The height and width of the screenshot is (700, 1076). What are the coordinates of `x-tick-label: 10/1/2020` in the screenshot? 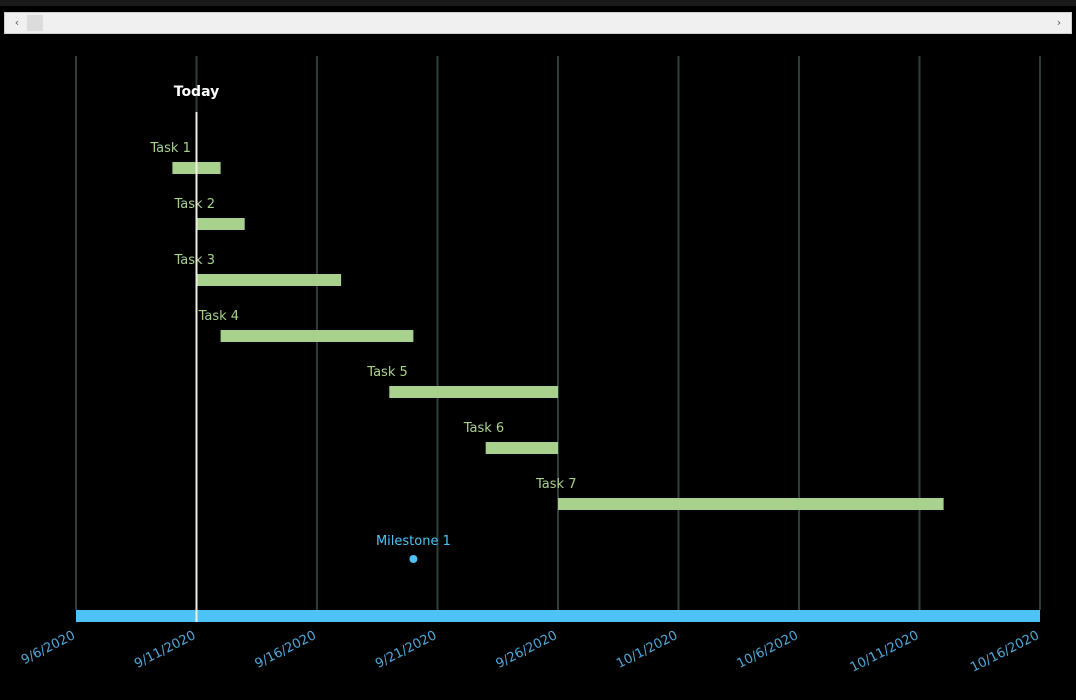 It's located at (647, 650).